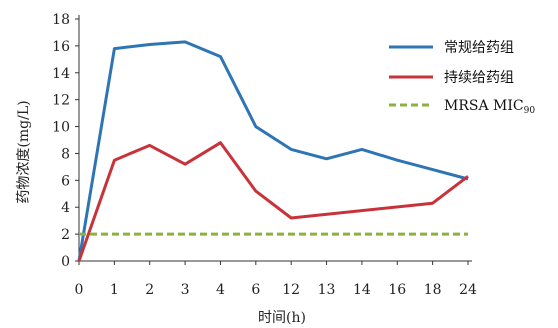  What do you see at coordinates (65, 208) in the screenshot?
I see `y-tick-label: 4` at bounding box center [65, 208].